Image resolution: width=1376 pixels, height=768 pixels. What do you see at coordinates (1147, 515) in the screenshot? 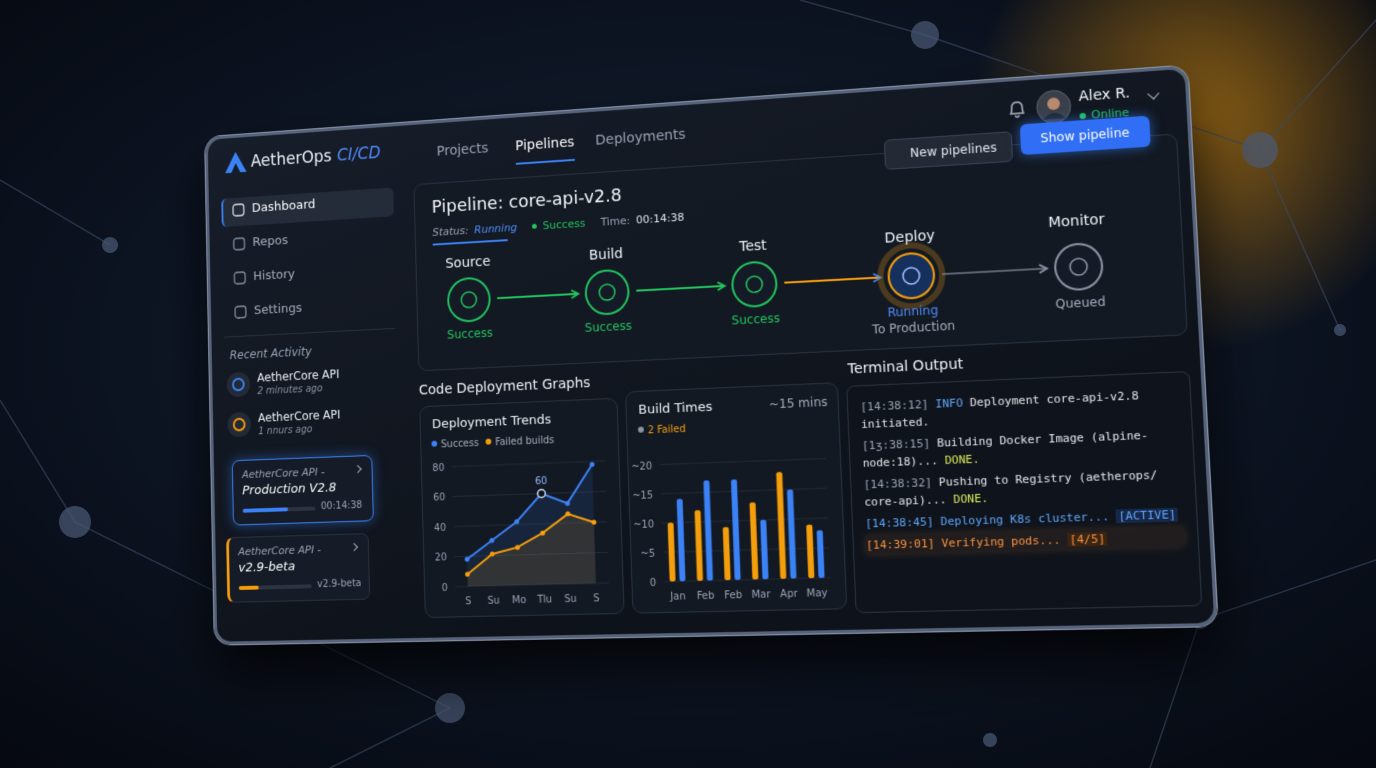
I see `terminal-segment: [ACTIVE]` at bounding box center [1147, 515].